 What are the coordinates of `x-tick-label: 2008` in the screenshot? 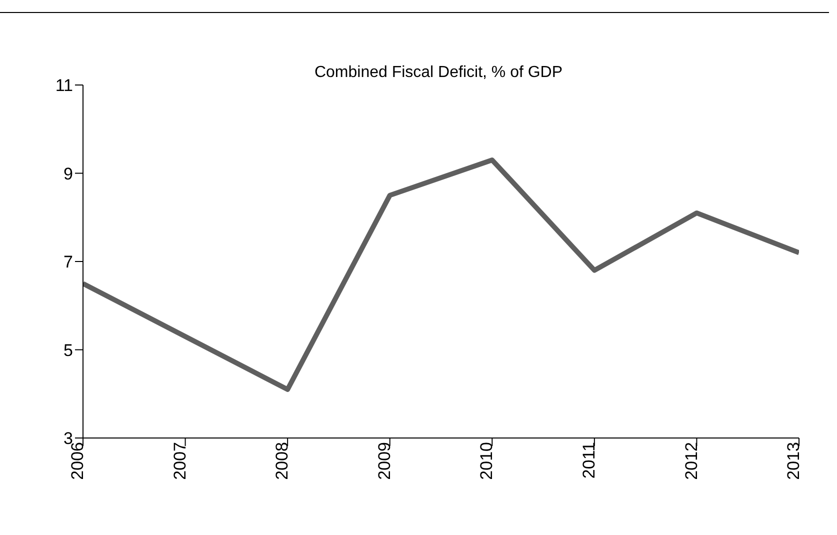 It's located at (282, 461).